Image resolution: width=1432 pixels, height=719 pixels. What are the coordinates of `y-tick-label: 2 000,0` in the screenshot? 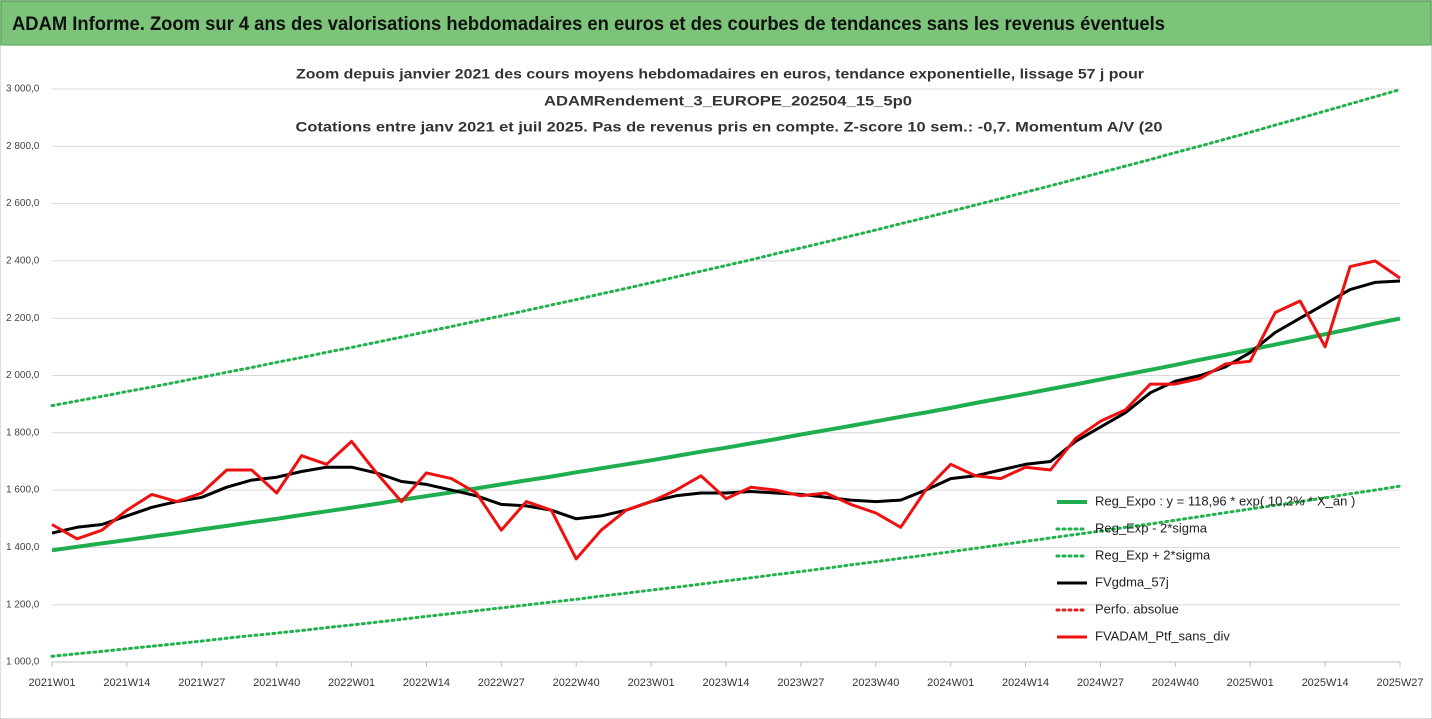 It's located at (23, 375).